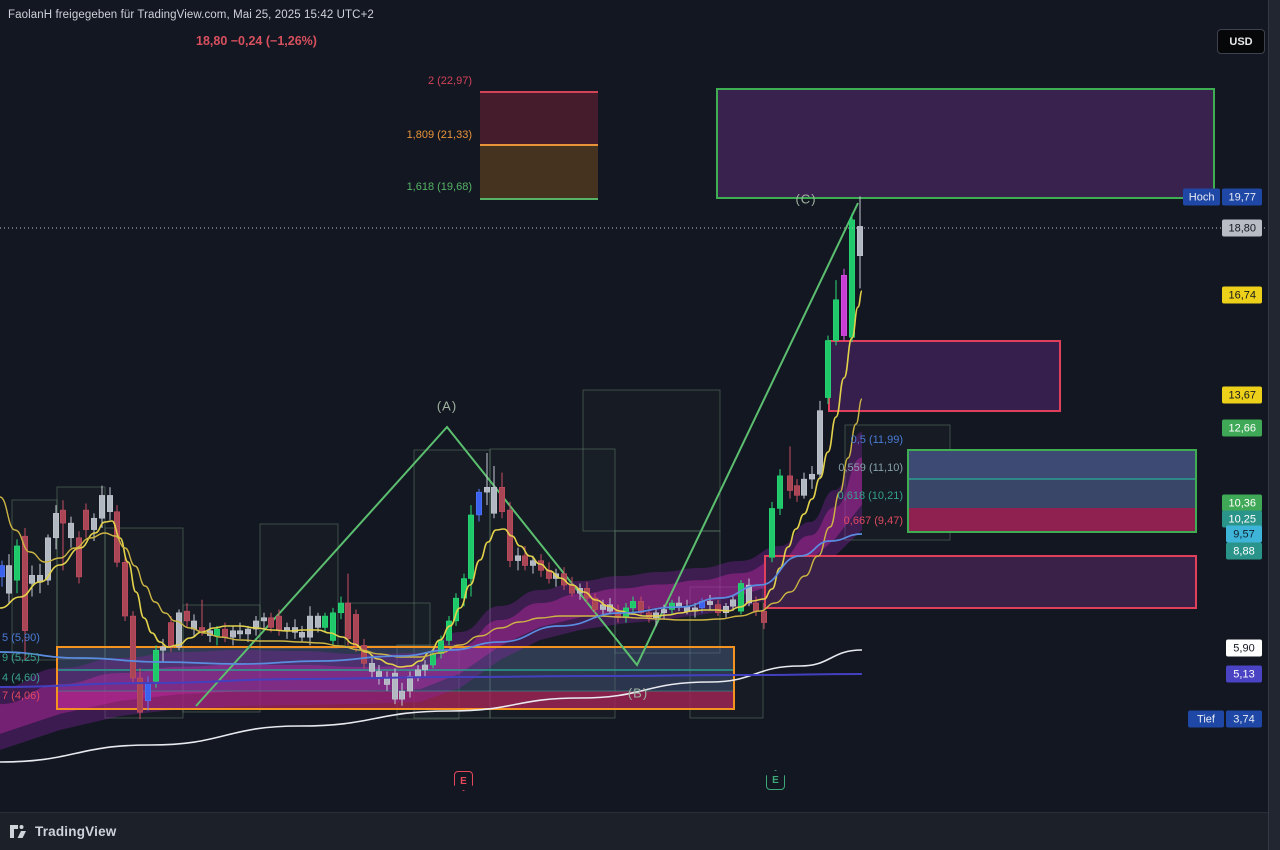  What do you see at coordinates (76, 831) in the screenshot?
I see `tradingview-logo-text: TradingView` at bounding box center [76, 831].